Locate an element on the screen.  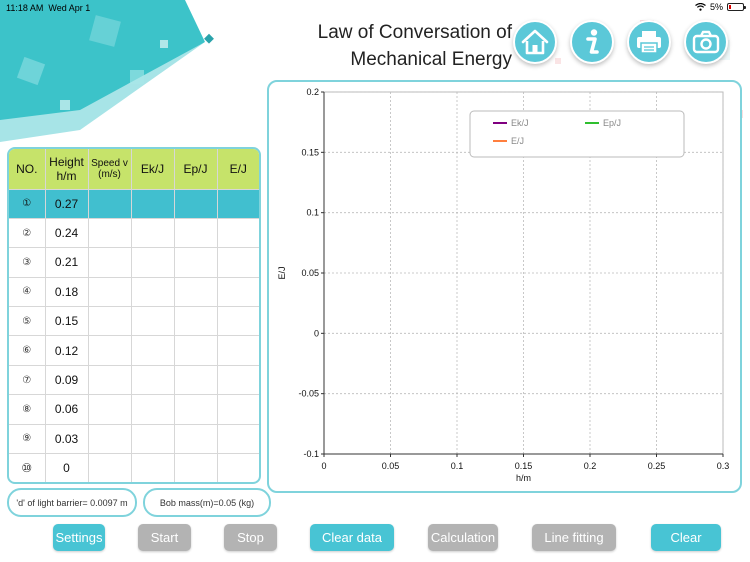
battery-percent: 5% is located at coordinates (716, 7).